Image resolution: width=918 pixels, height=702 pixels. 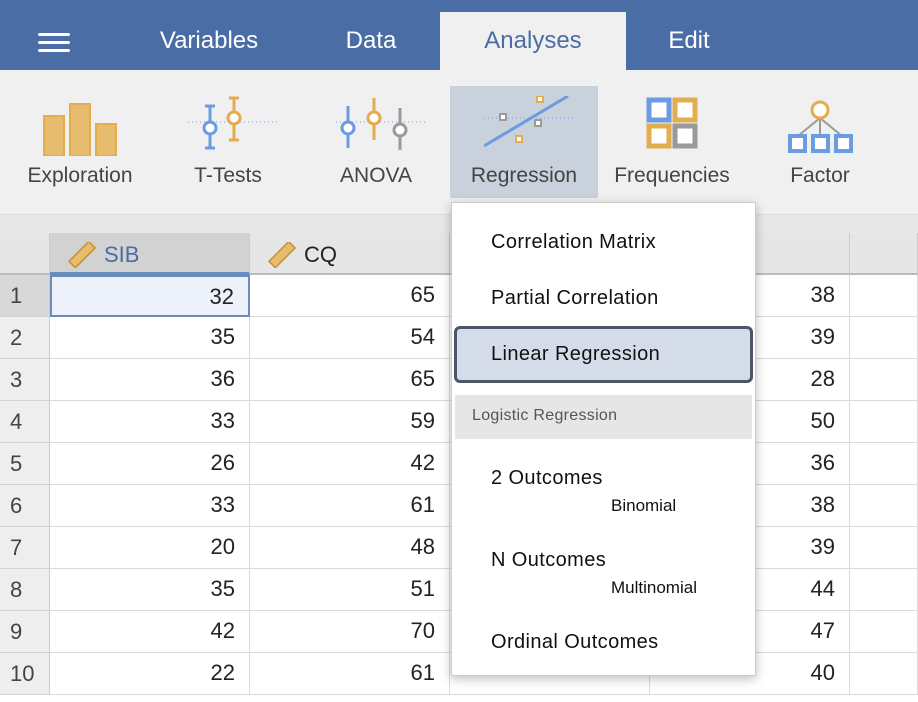 I want to click on row-number: 5, so click(x=25, y=464).